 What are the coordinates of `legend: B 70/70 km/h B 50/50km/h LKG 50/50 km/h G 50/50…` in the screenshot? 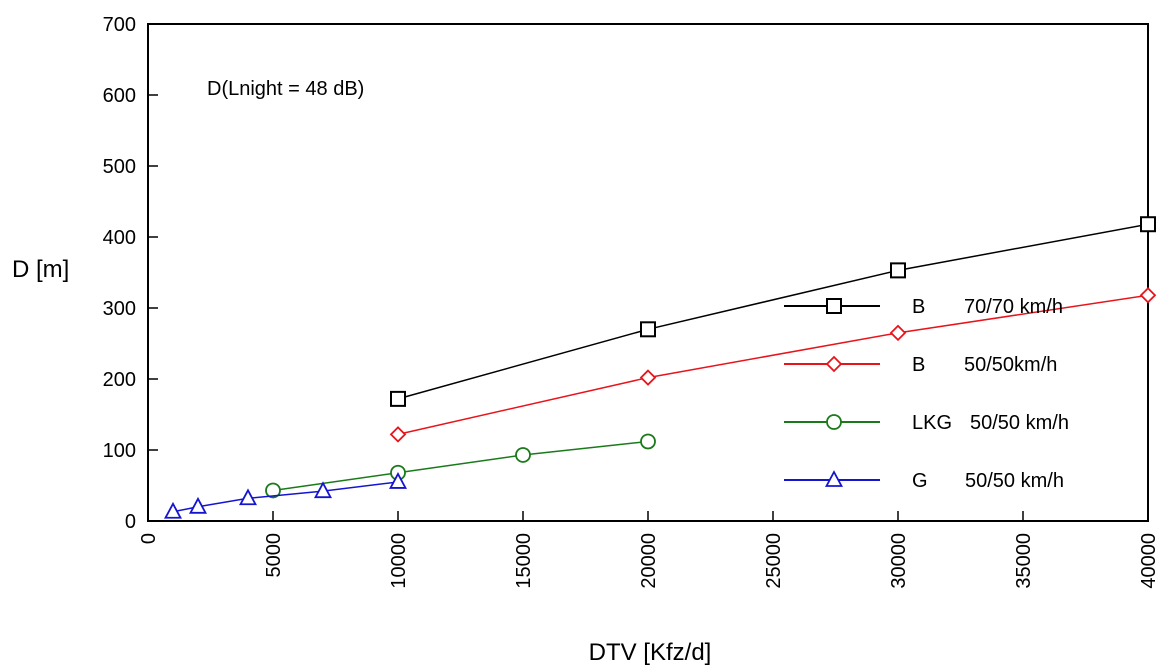 It's located at (926, 394).